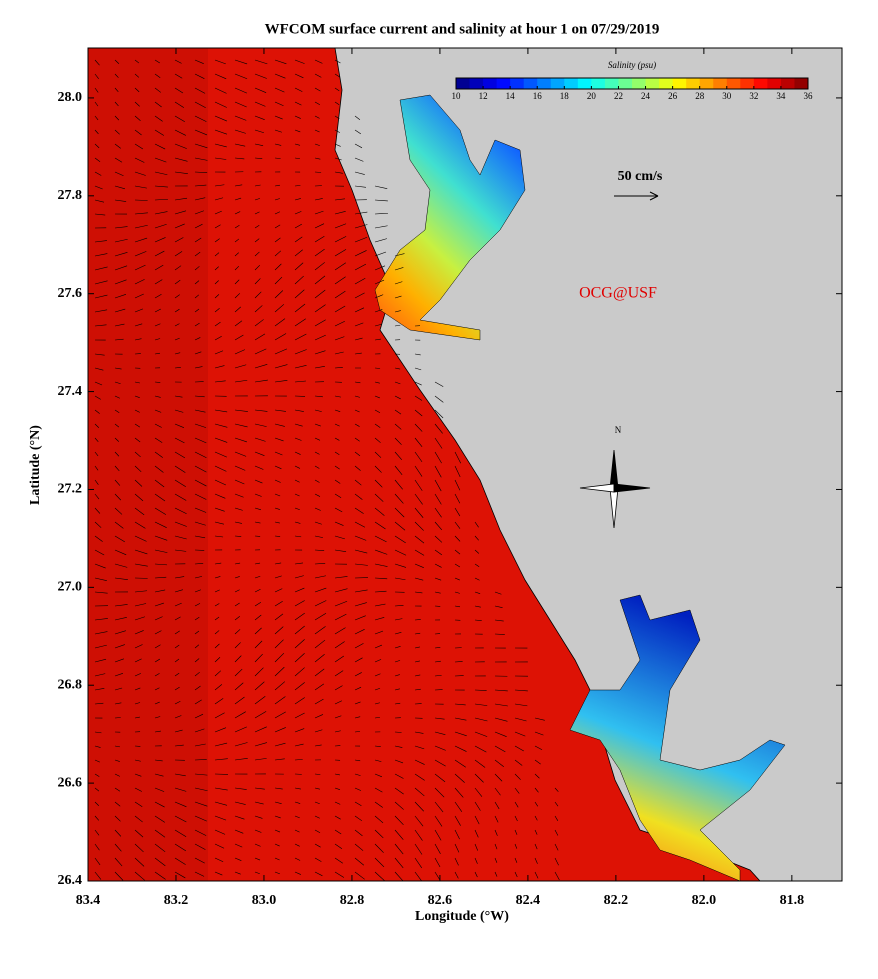 The image size is (878, 979). Describe the element at coordinates (352, 900) in the screenshot. I see `x-tick-label: 82.8` at that location.